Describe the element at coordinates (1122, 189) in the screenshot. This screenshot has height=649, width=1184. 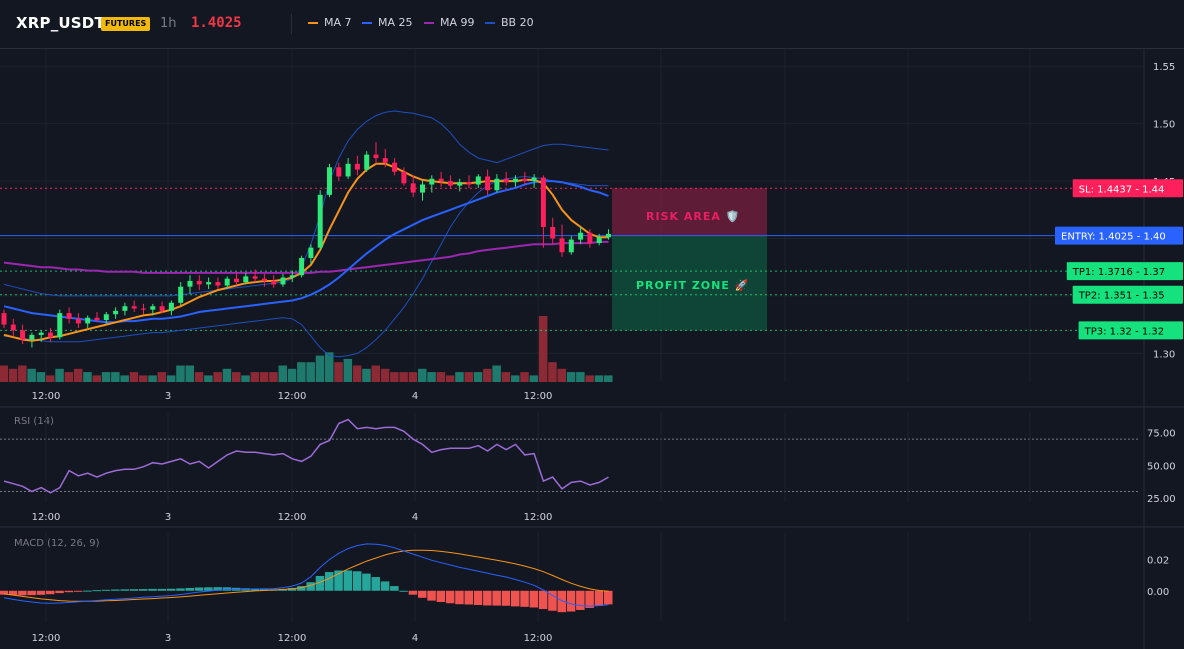
I see `sl-tag-label: SL: 1.4437 - 1.44` at that location.